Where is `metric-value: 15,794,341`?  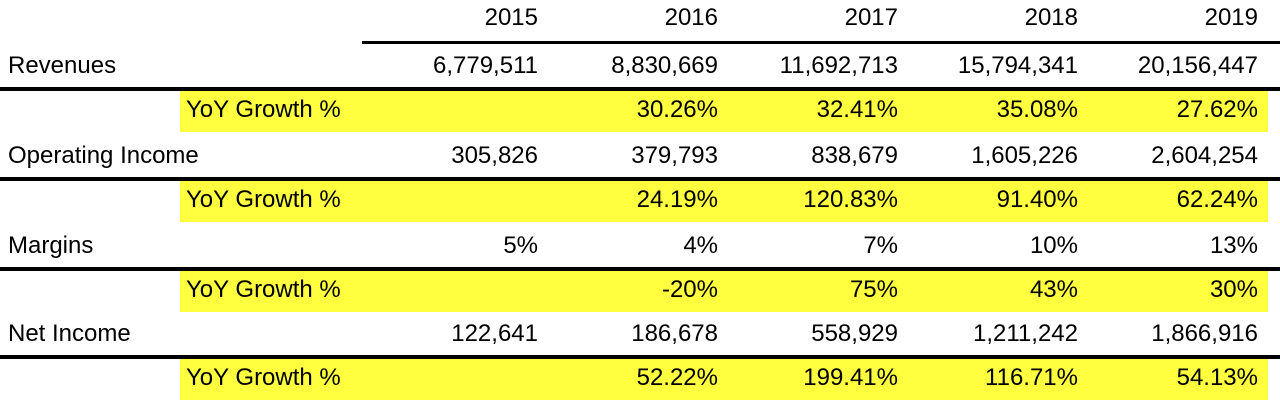 metric-value: 15,794,341 is located at coordinates (1017, 65).